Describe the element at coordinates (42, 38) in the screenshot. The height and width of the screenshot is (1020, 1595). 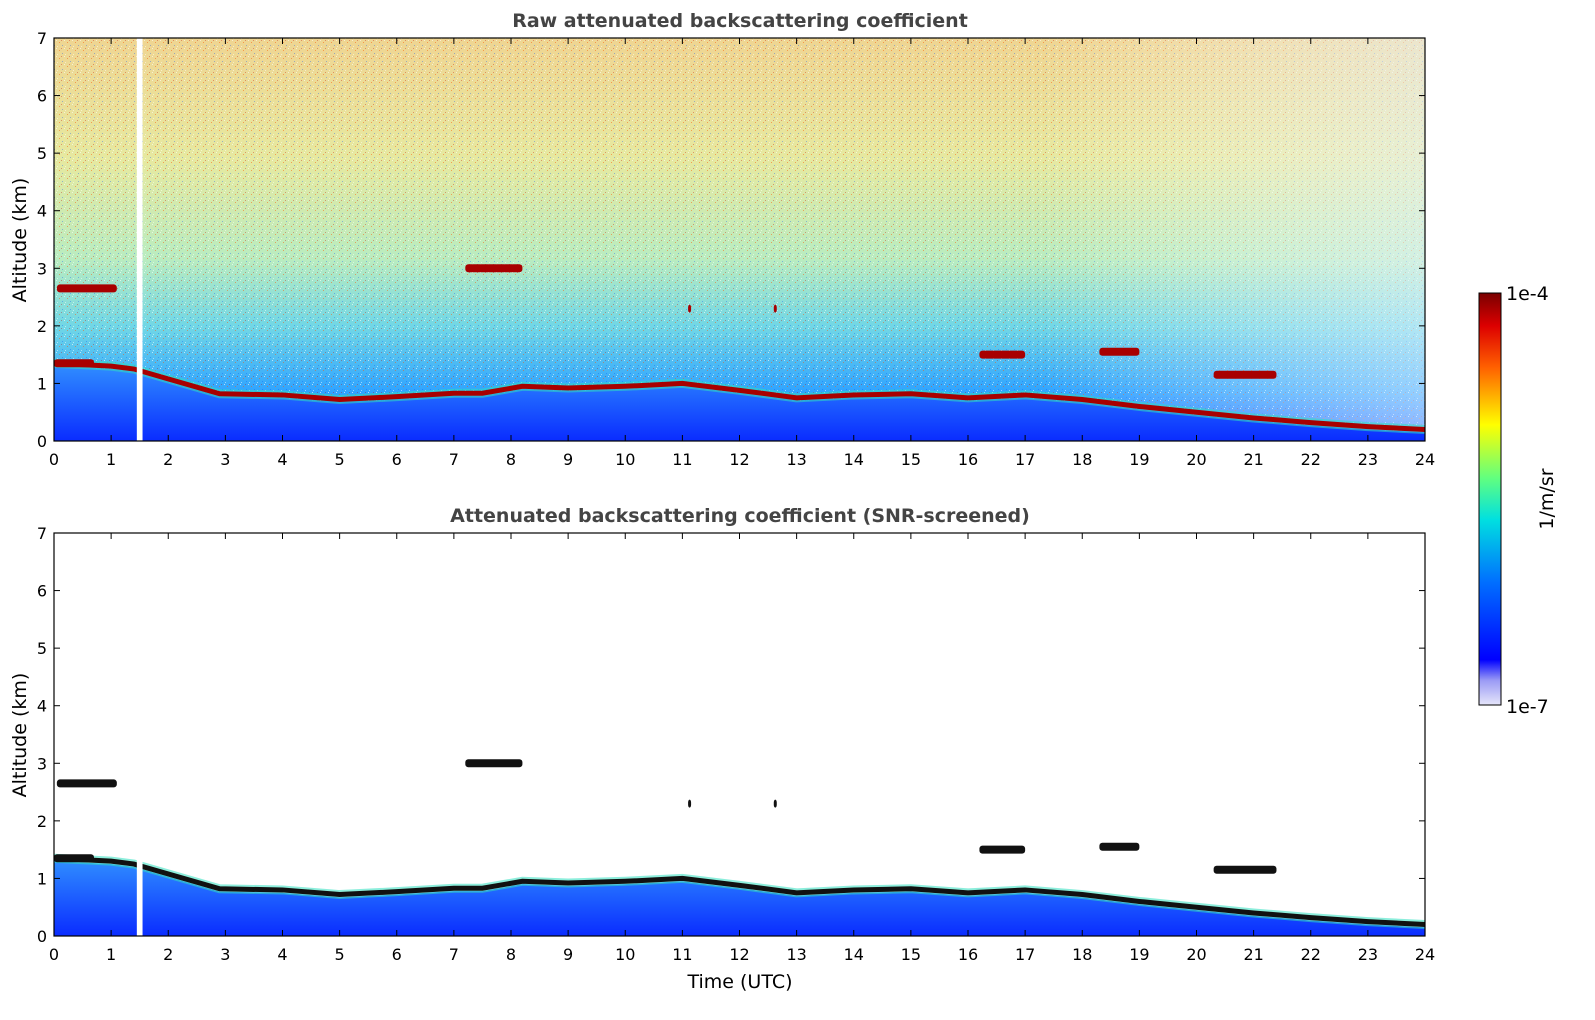
I see `raw-y-tick-label: 7` at that location.